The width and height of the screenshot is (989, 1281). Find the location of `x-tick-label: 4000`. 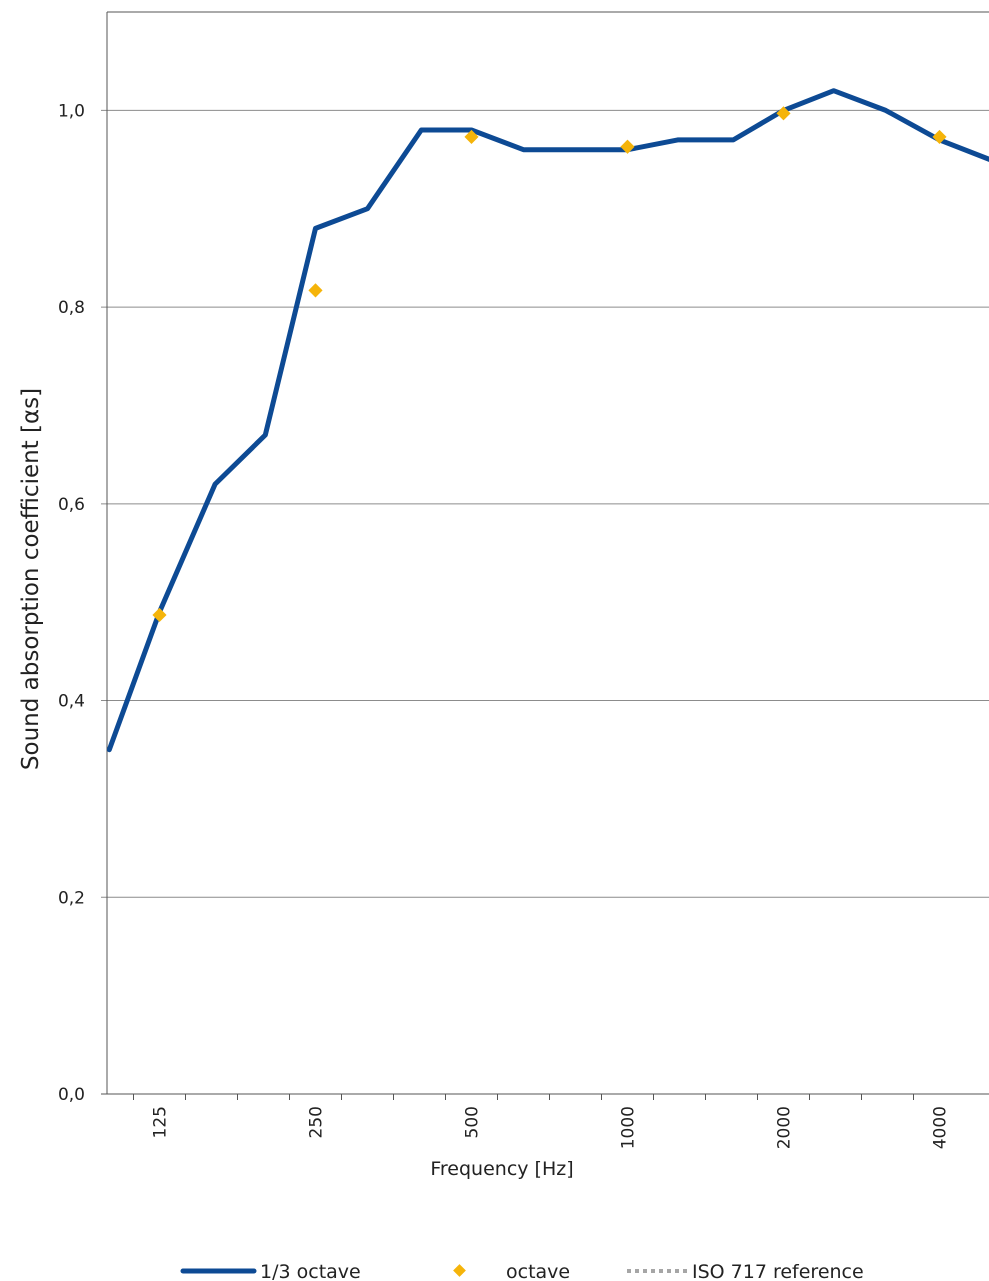

x-tick-label: 4000 is located at coordinates (941, 1127).